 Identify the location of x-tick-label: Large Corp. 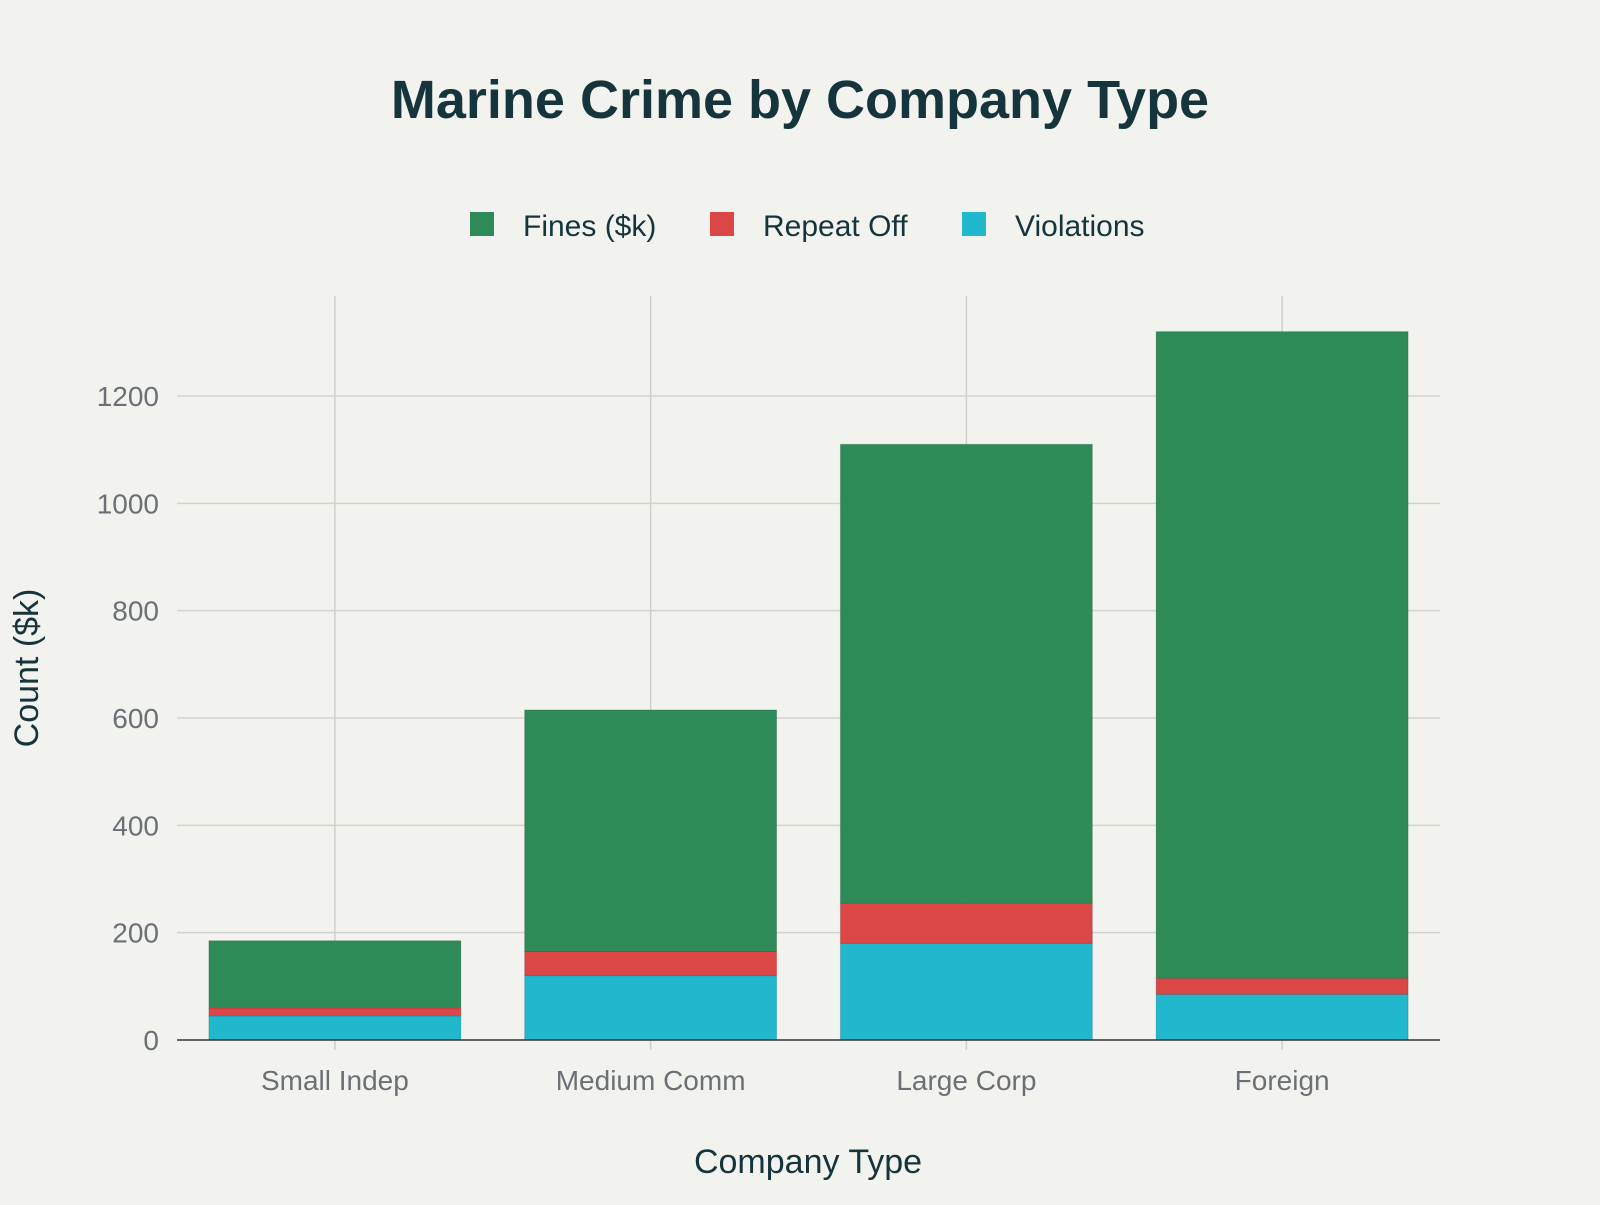
(966, 1080).